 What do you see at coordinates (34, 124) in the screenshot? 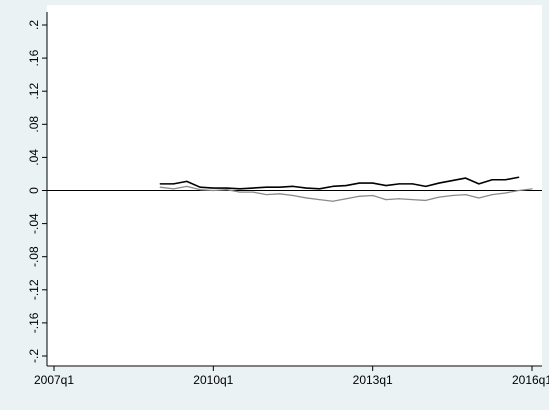
I see `y-tick-label: .08` at bounding box center [34, 124].